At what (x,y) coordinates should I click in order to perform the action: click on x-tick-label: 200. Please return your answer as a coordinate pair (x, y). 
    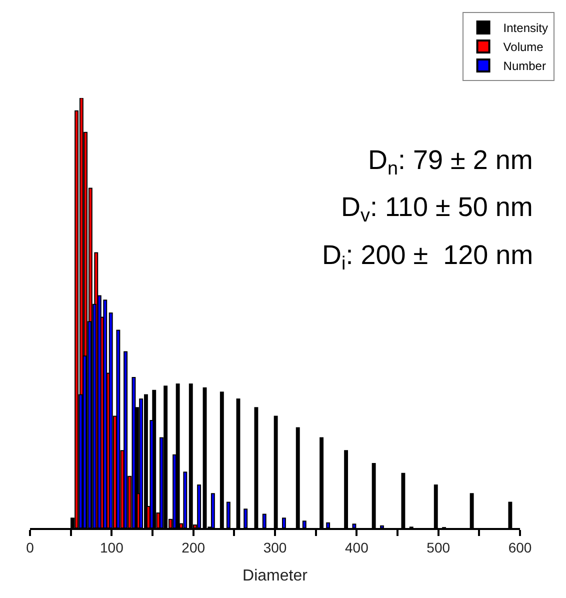
    Looking at the image, I should click on (194, 548).